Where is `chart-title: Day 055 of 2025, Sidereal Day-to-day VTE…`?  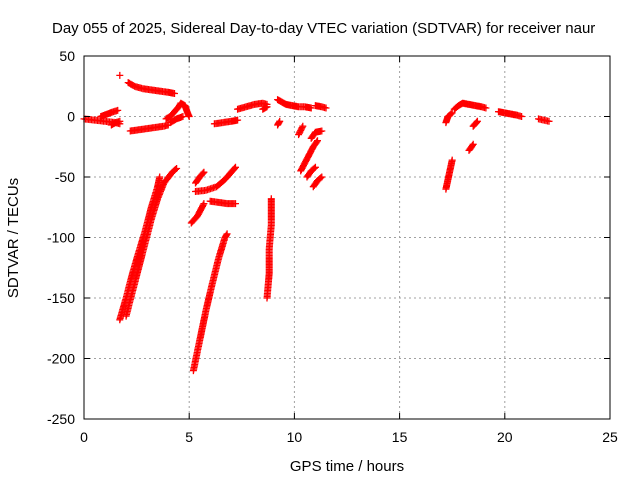
chart-title: Day 055 of 2025, Sidereal Day-to-day VTE… is located at coordinates (323, 28).